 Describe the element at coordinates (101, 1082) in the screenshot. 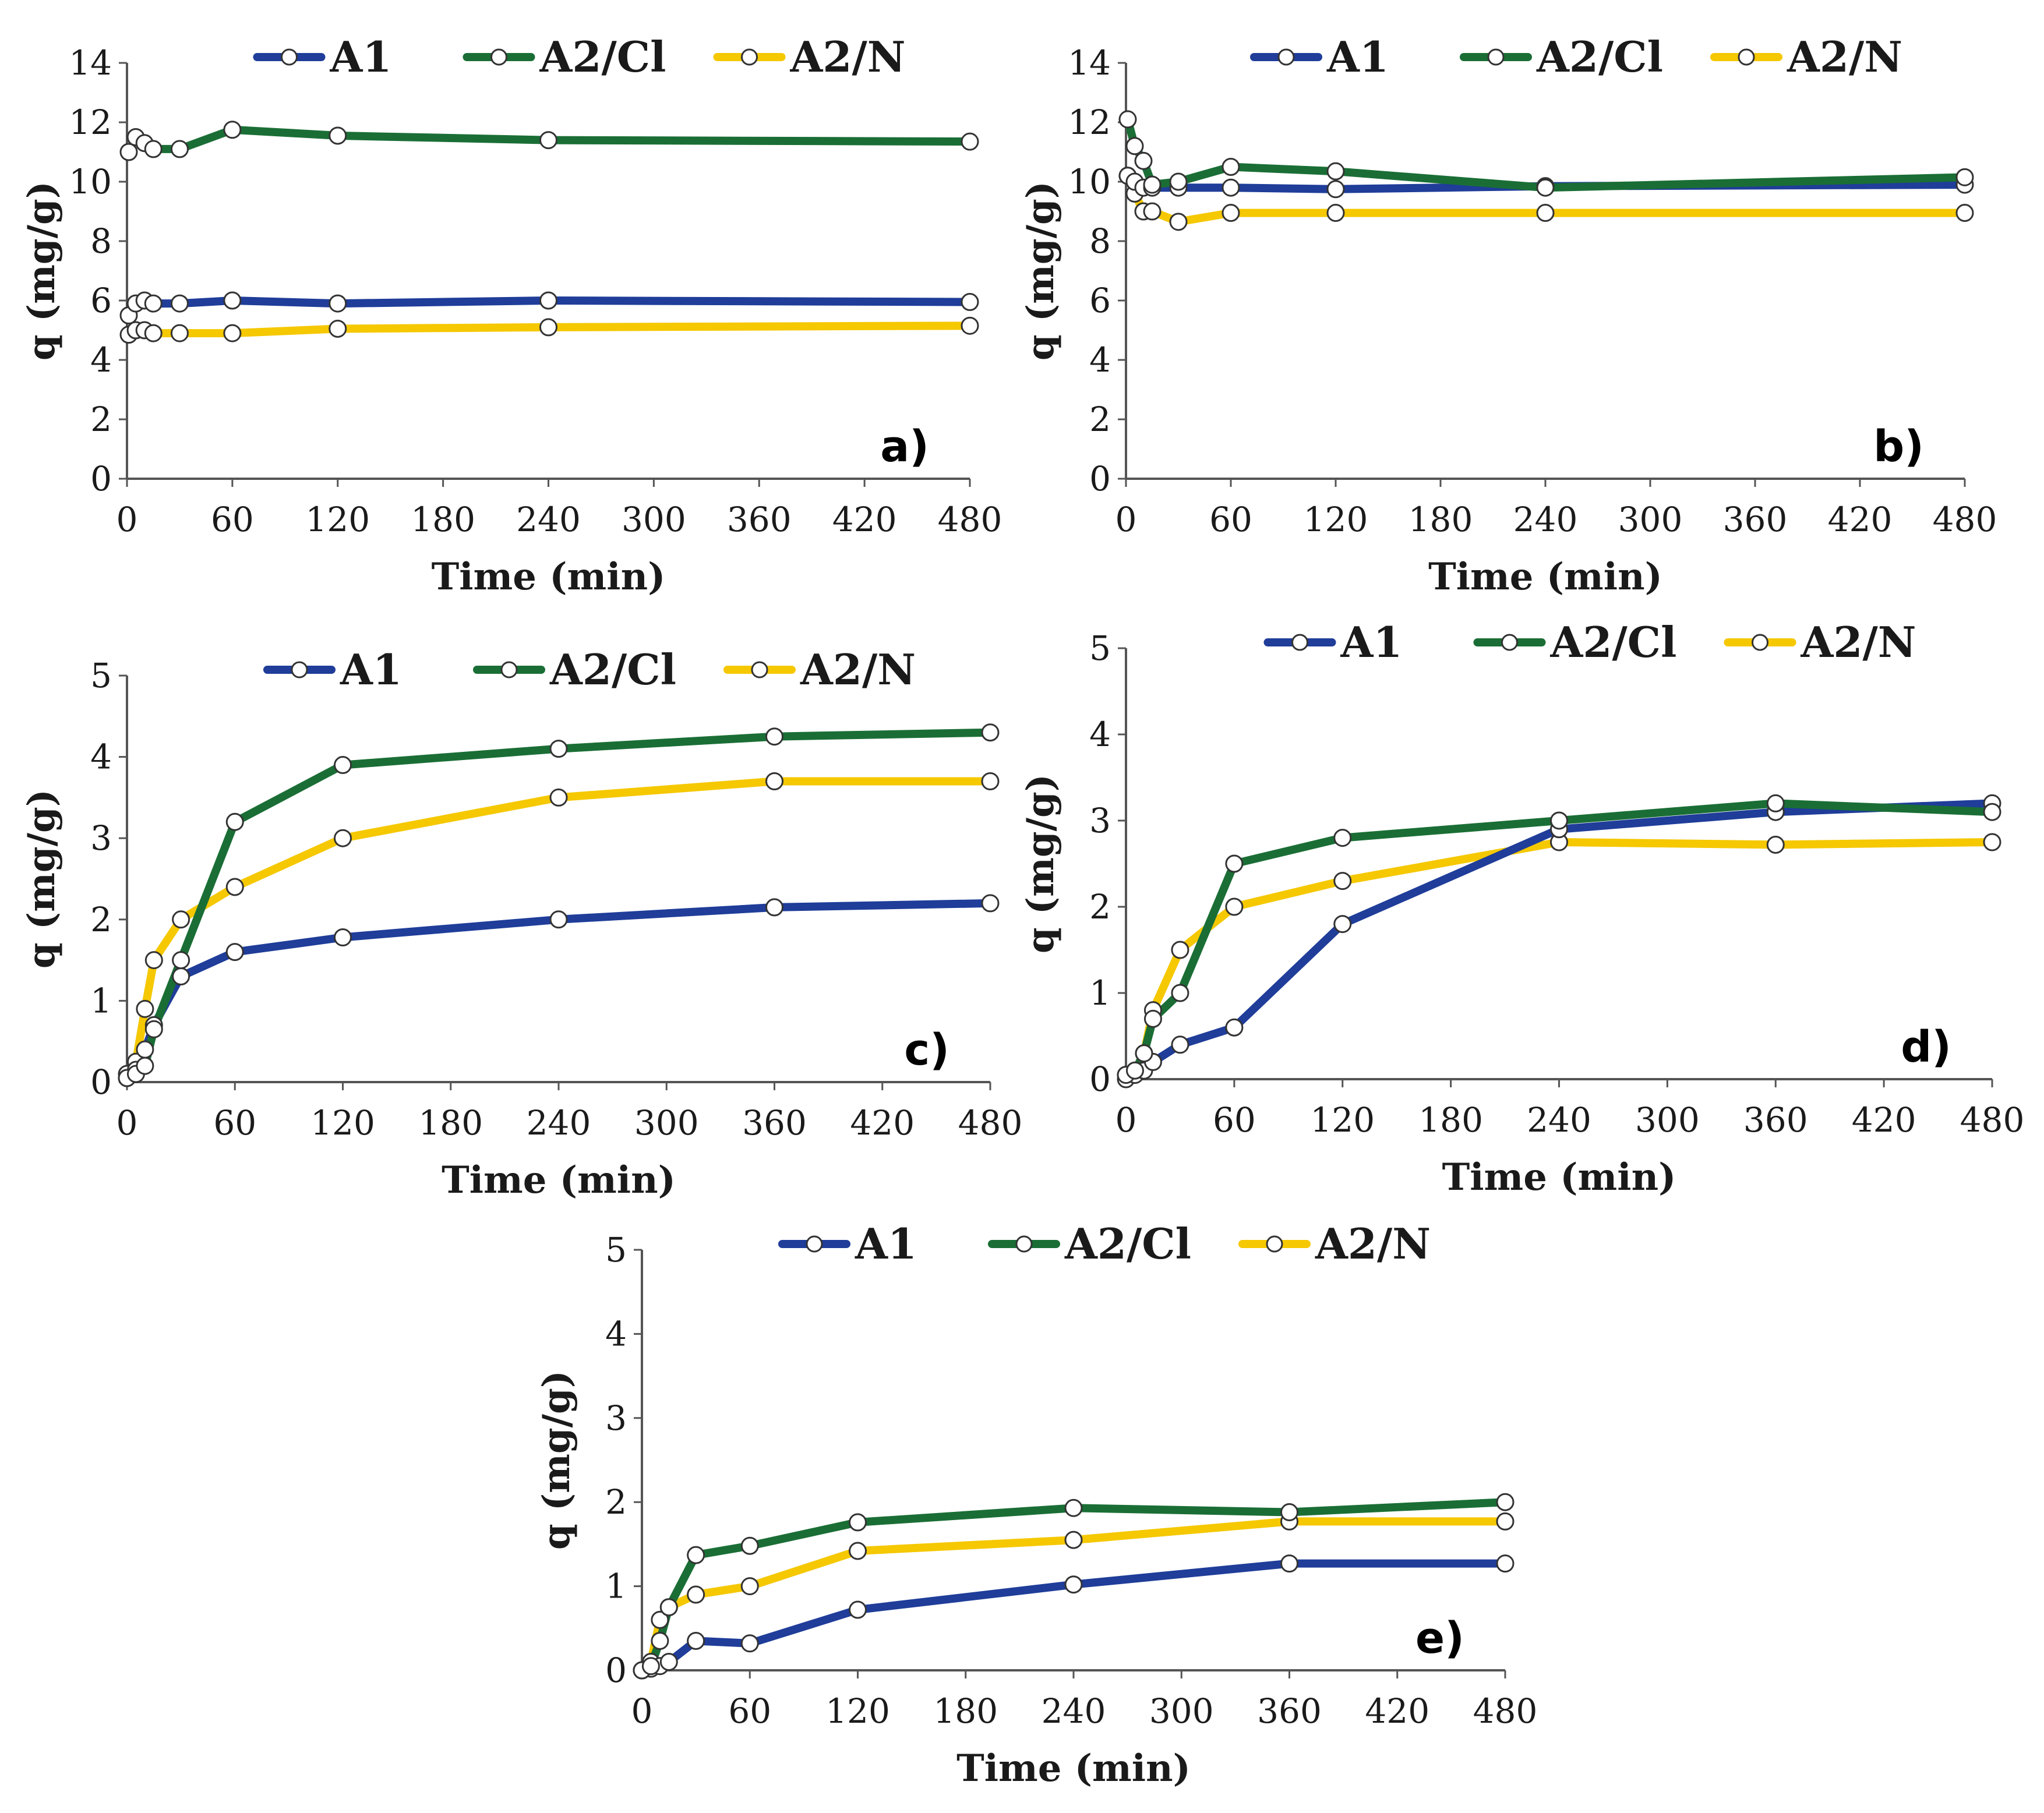

I see `y-tick-label: 0` at that location.